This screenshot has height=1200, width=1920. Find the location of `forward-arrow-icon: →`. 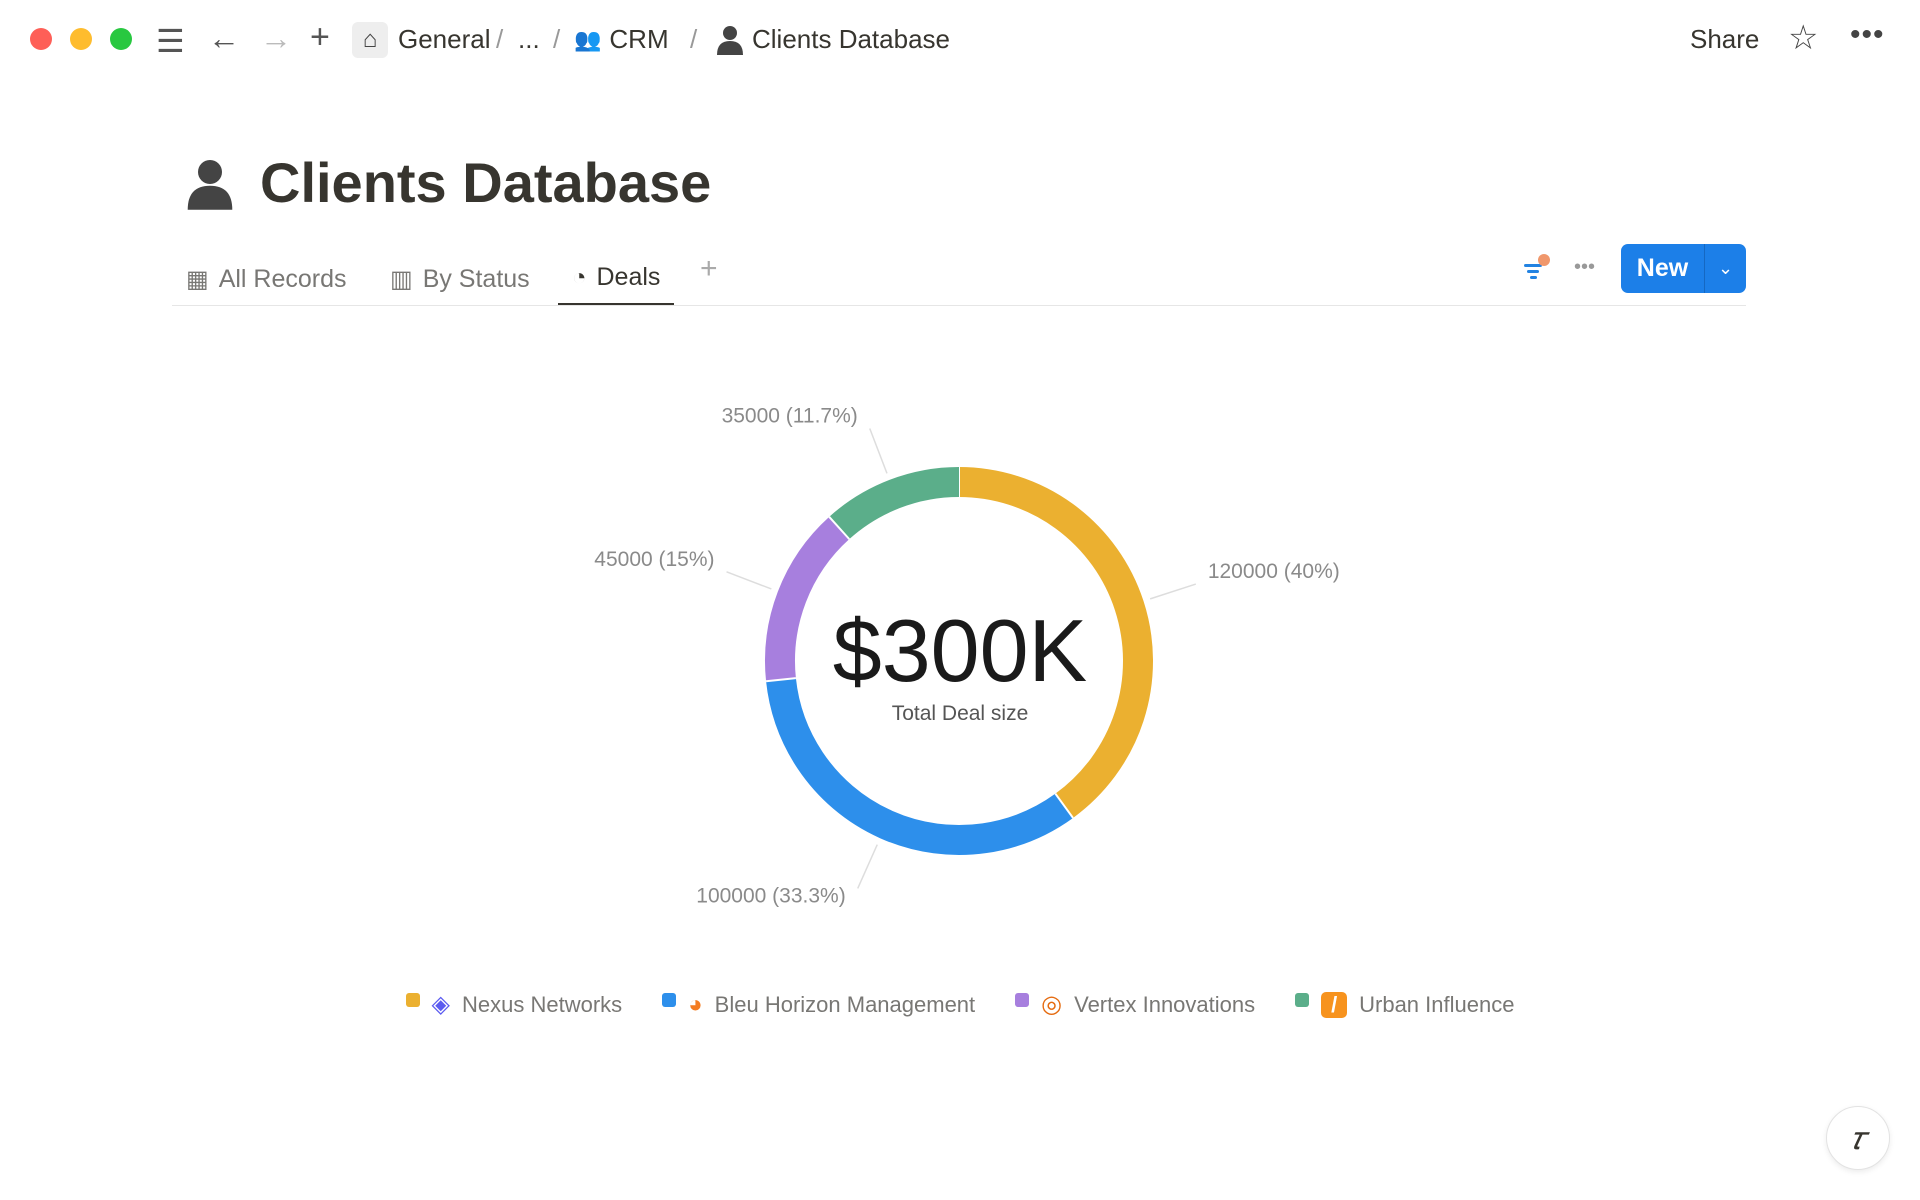

forward-arrow-icon: → is located at coordinates (276, 38).